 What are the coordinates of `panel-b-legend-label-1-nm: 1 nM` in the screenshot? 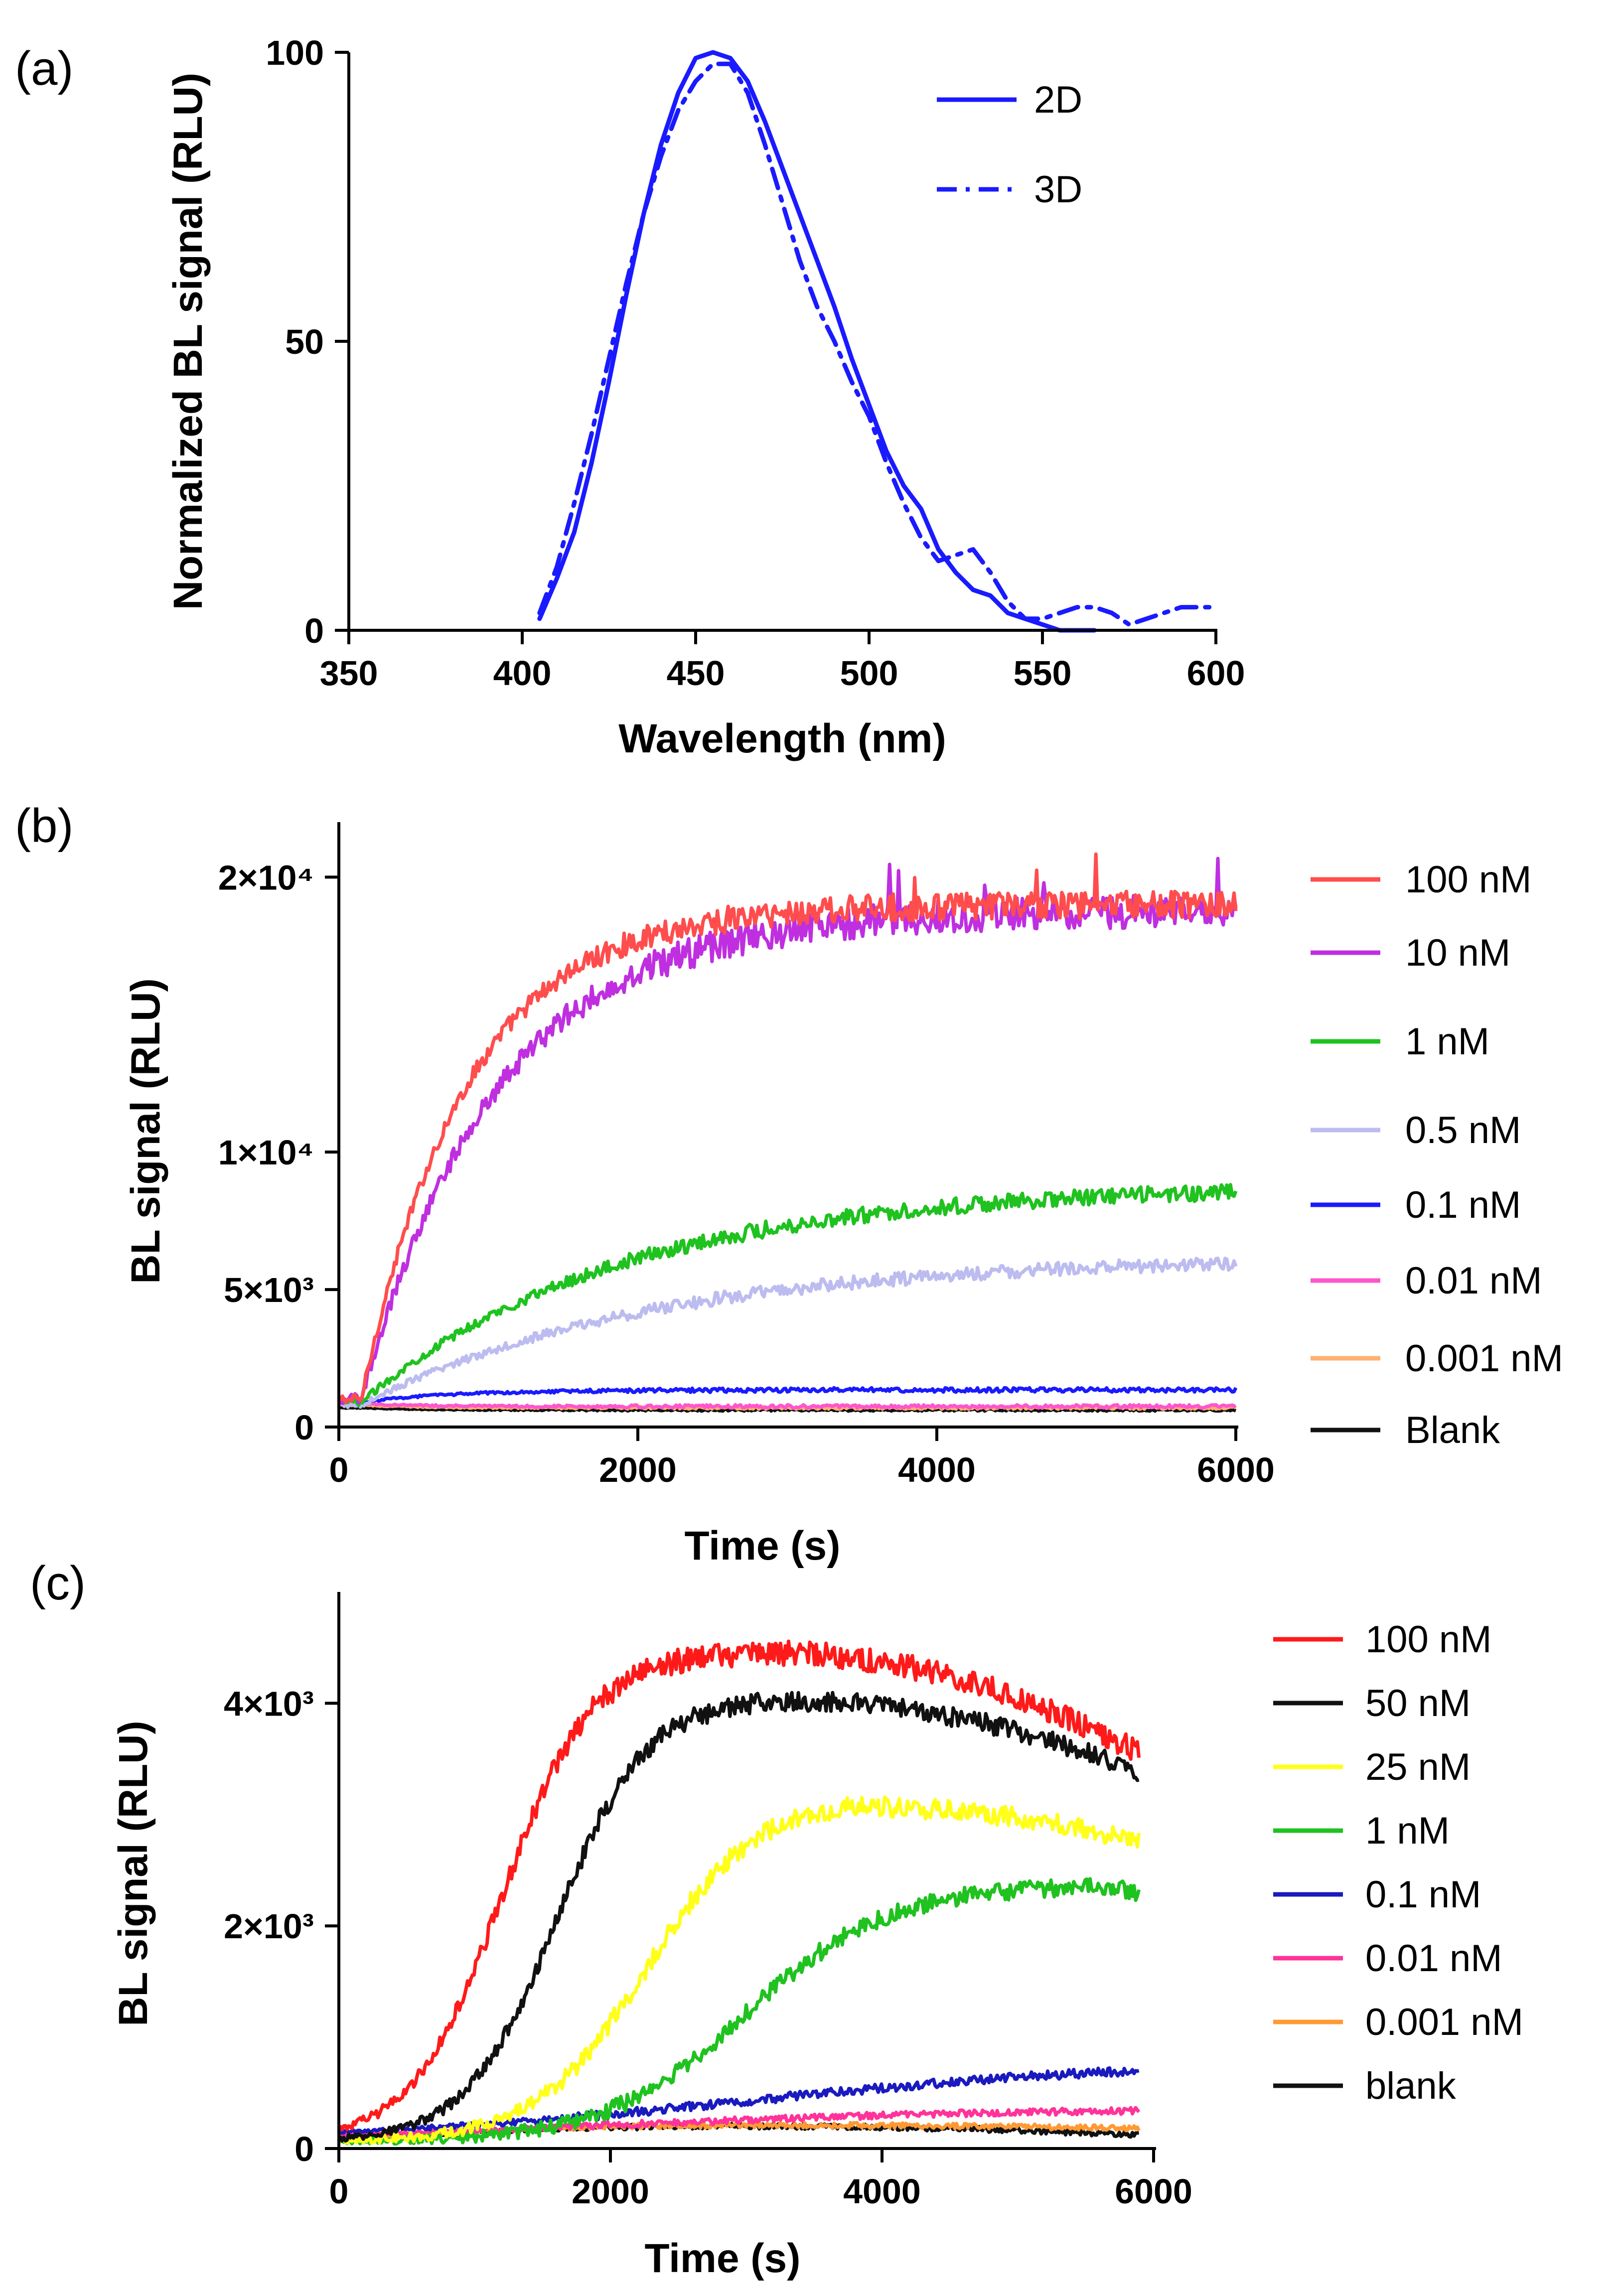 It's located at (1447, 1041).